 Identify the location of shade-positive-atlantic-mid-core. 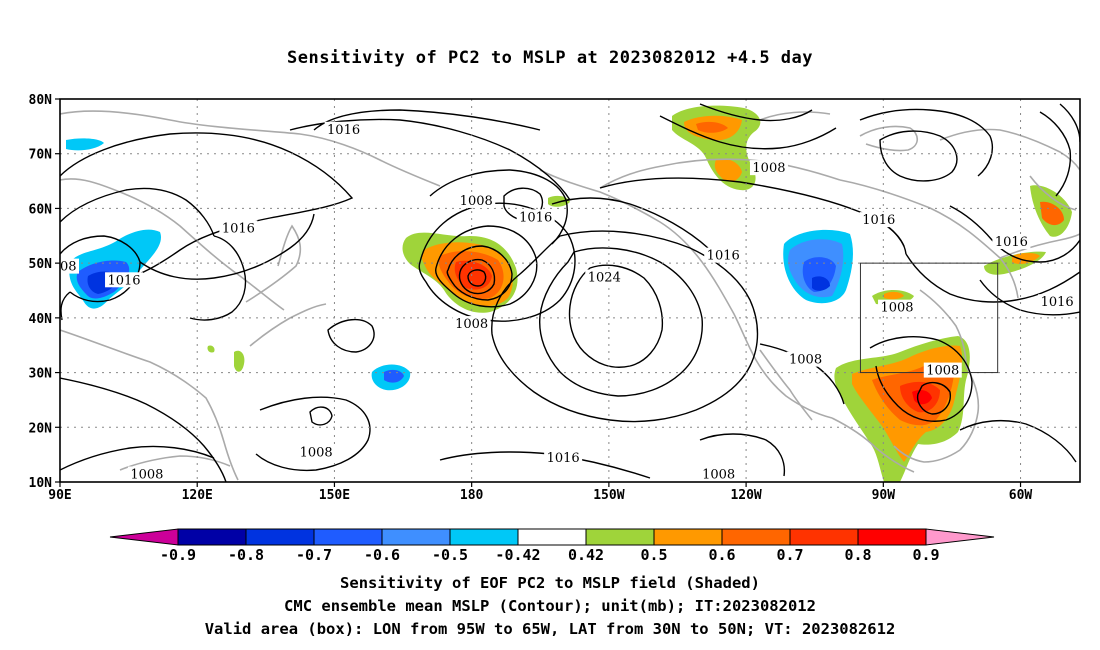
(1026, 258).